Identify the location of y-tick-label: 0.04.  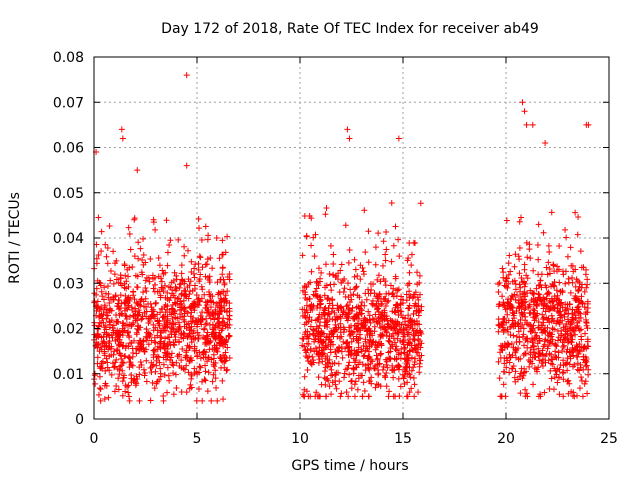
(68, 239).